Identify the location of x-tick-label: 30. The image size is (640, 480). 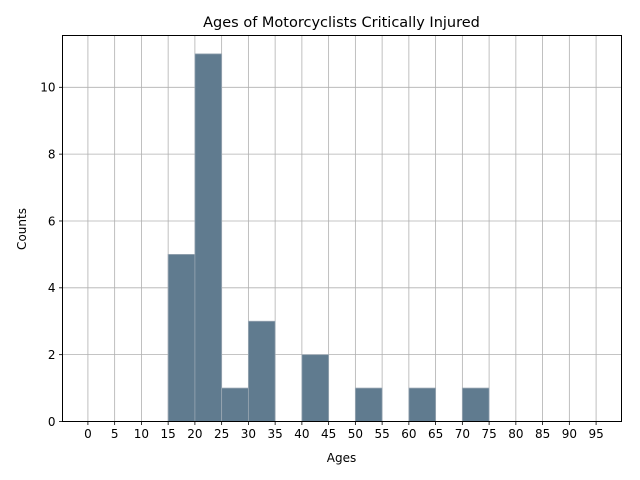
(248, 434).